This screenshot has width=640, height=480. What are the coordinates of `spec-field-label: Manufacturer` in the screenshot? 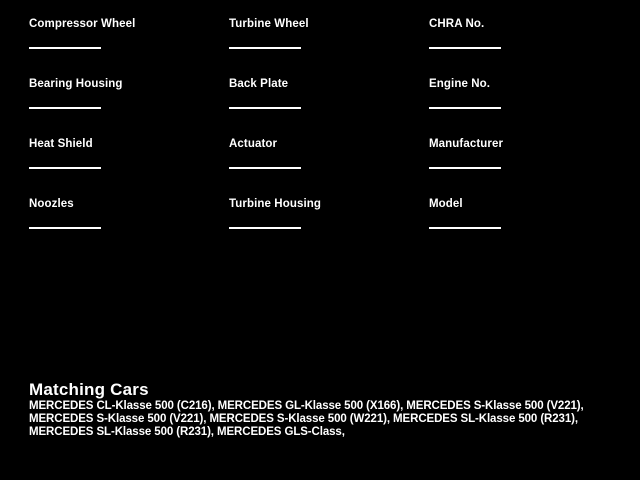 It's located at (466, 144).